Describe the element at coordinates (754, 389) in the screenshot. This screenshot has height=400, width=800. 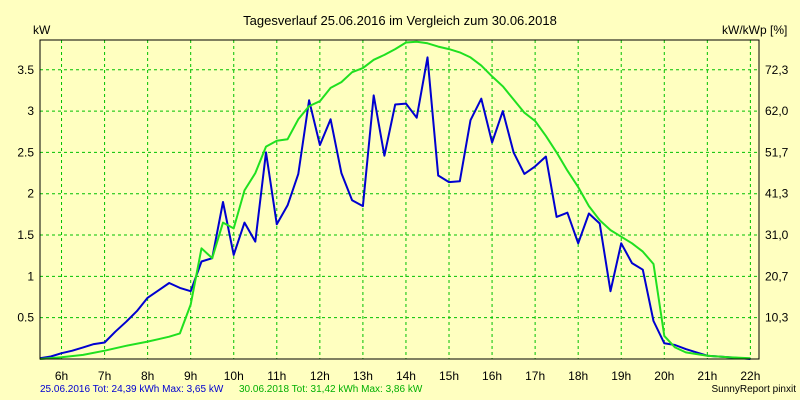
I see `footer-credit: SunnyReport pinxit` at that location.